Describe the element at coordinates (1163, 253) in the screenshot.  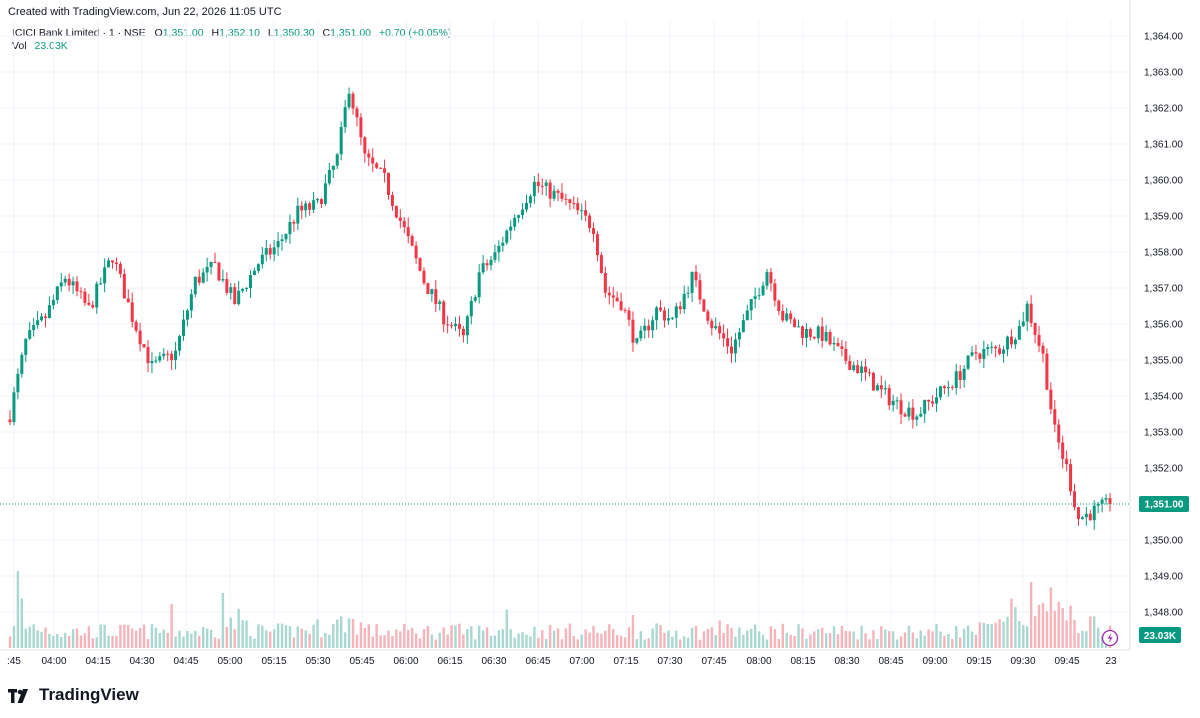
I see `price-tick-label: 1,358.00` at that location.